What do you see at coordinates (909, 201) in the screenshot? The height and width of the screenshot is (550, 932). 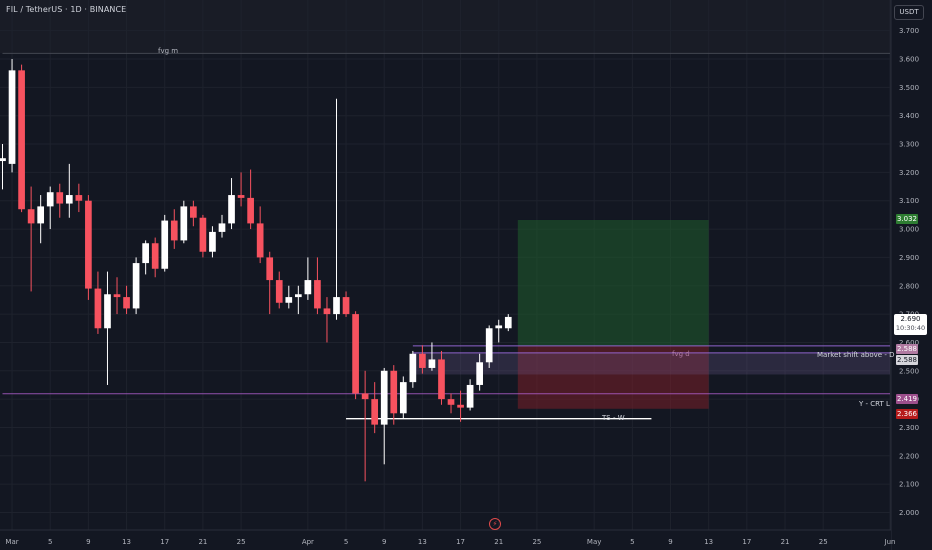 I see `y-tick-label: 3.100` at bounding box center [909, 201].